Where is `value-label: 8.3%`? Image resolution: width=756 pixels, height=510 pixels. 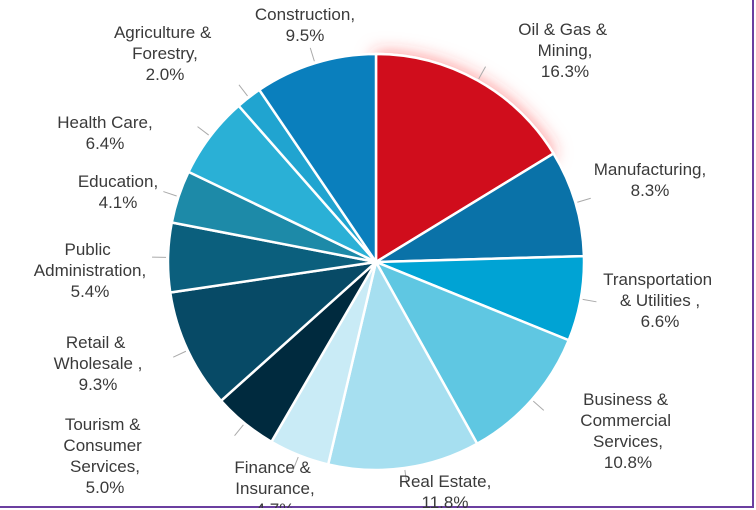 value-label: 8.3% is located at coordinates (650, 190).